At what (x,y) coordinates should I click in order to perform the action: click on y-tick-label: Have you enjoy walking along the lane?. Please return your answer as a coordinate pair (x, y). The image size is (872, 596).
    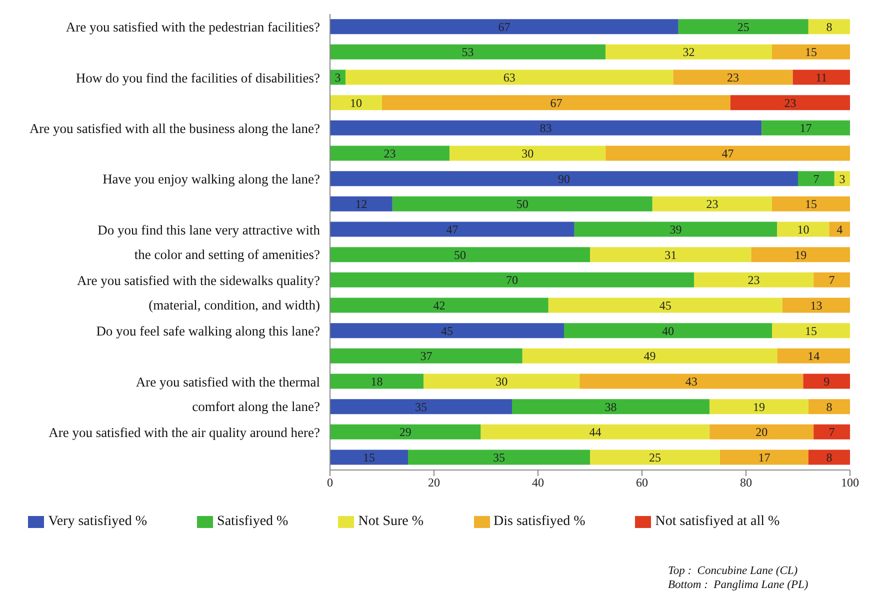
    Looking at the image, I should click on (211, 178).